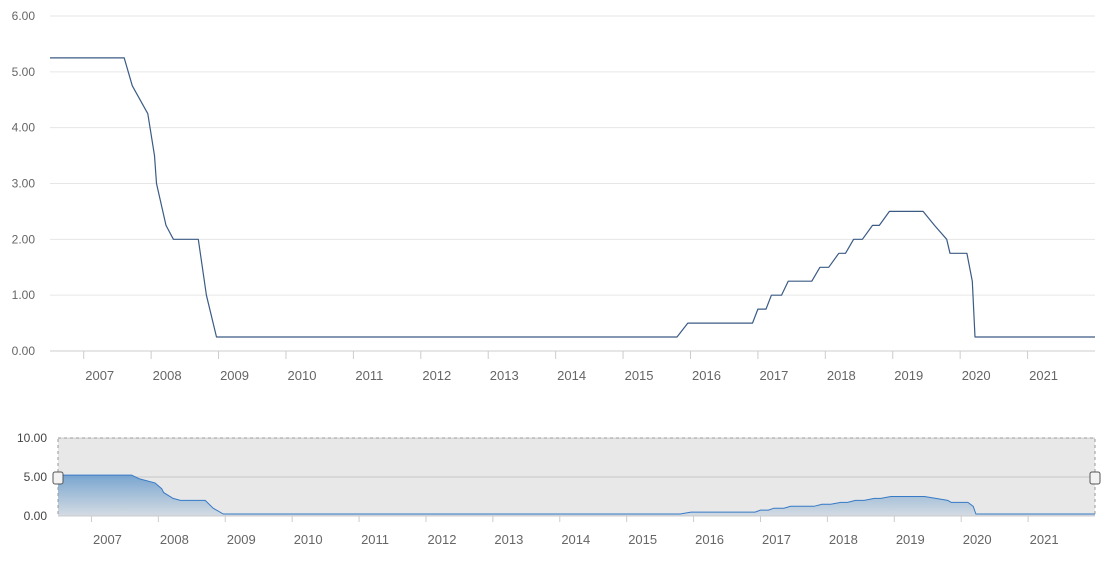  What do you see at coordinates (369, 375) in the screenshot?
I see `x-tick-label: 2011` at bounding box center [369, 375].